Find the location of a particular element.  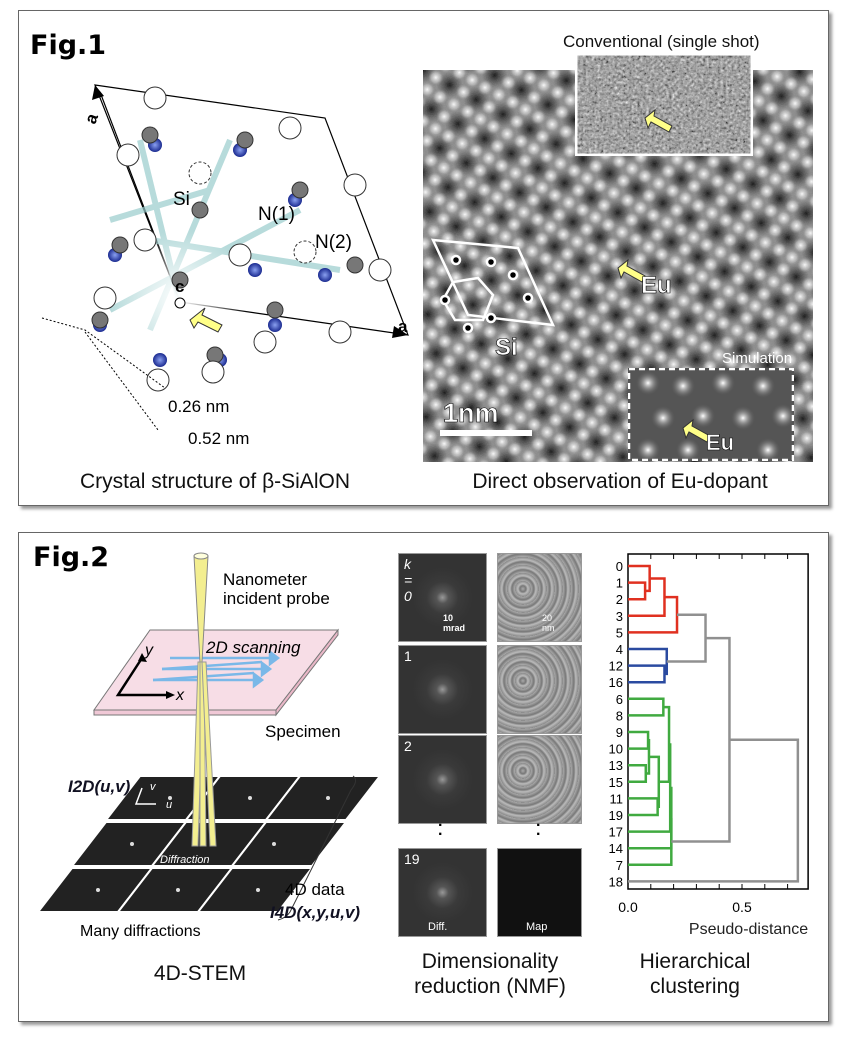

axis-y-label: y is located at coordinates (149, 650).